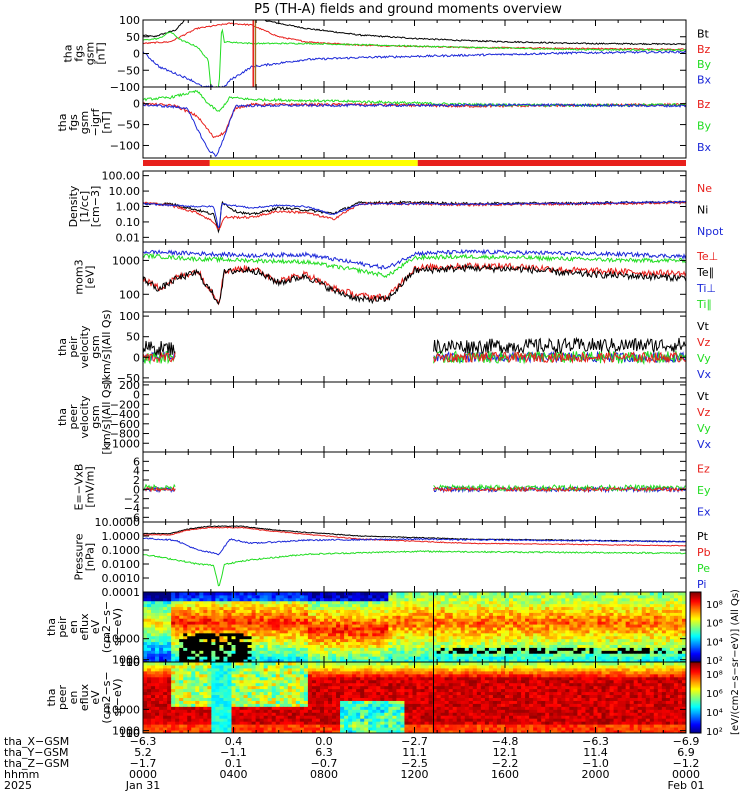 Image resolution: width=750 pixels, height=800 pixels. What do you see at coordinates (121, 443) in the screenshot?
I see `y-tick-label: −1000` at bounding box center [121, 443].